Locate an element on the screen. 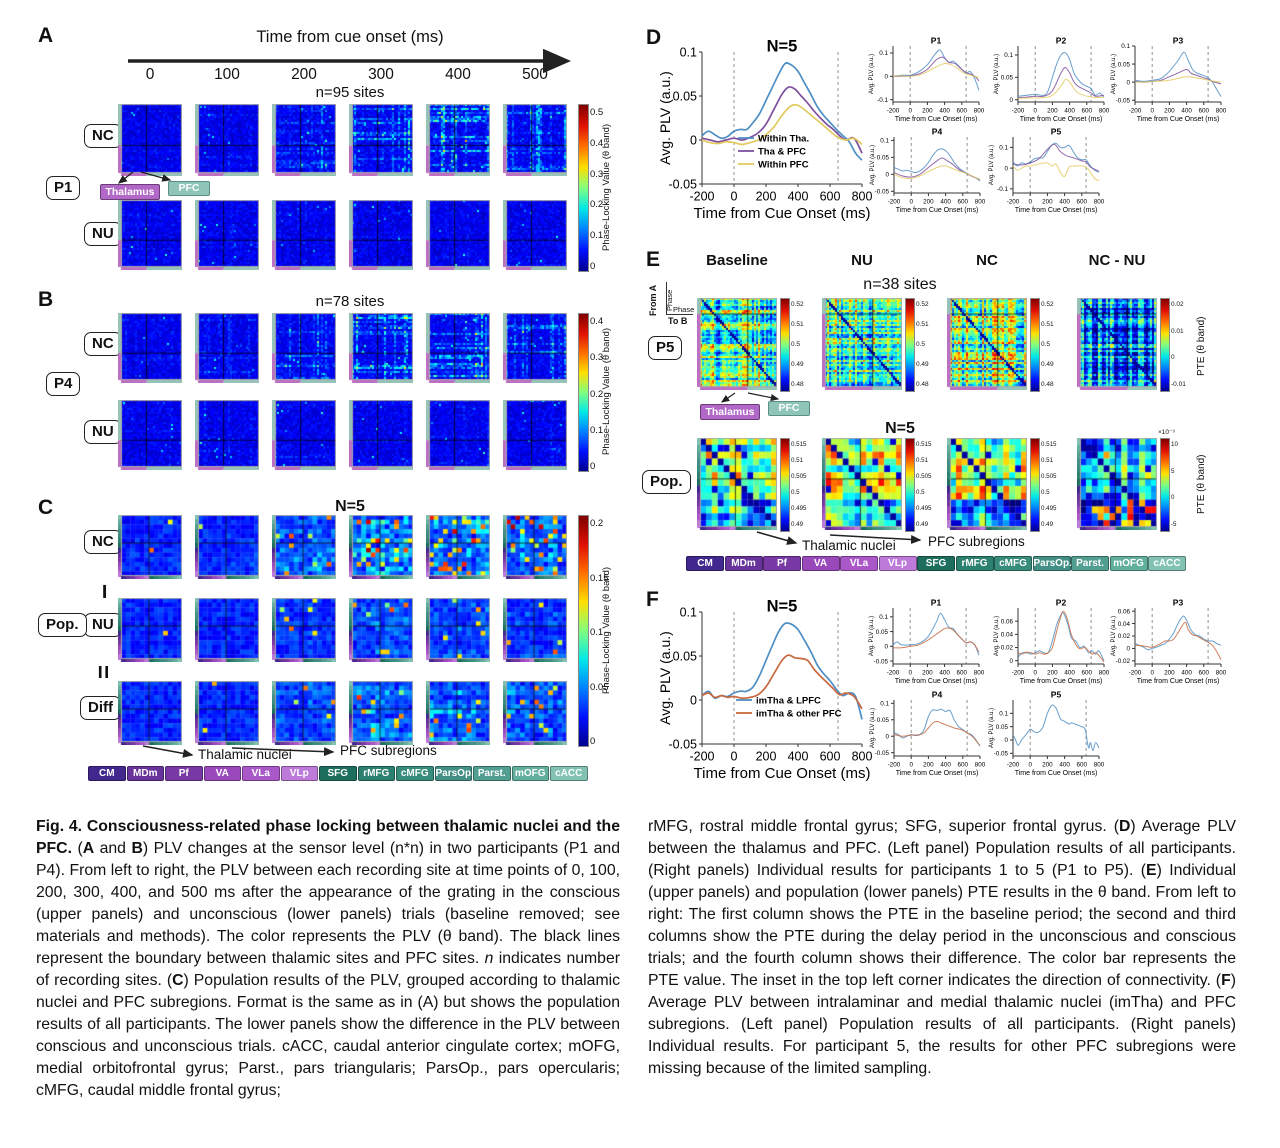 This screenshot has height=1148, width=1280. region-chip: VLp is located at coordinates (897, 563).